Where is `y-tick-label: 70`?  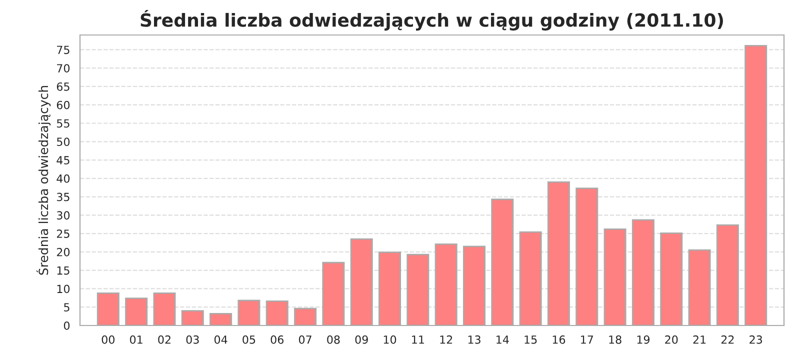 y-tick-label: 70 is located at coordinates (63, 68).